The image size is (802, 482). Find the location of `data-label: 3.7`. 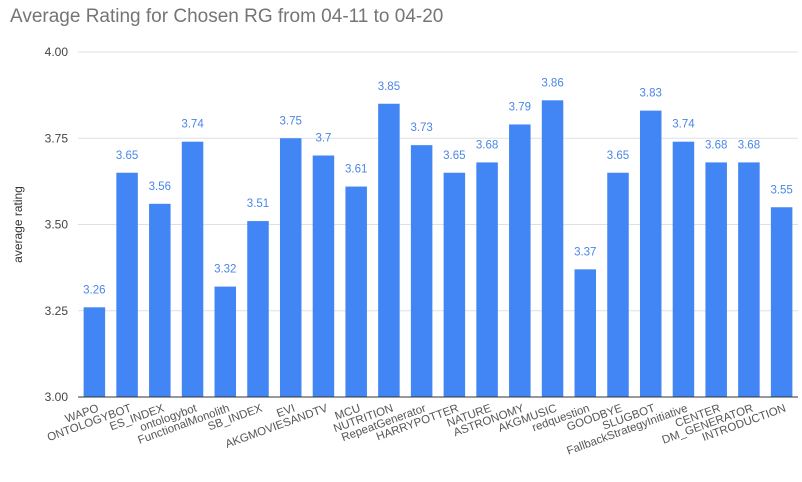

data-label: 3.7 is located at coordinates (323, 139).